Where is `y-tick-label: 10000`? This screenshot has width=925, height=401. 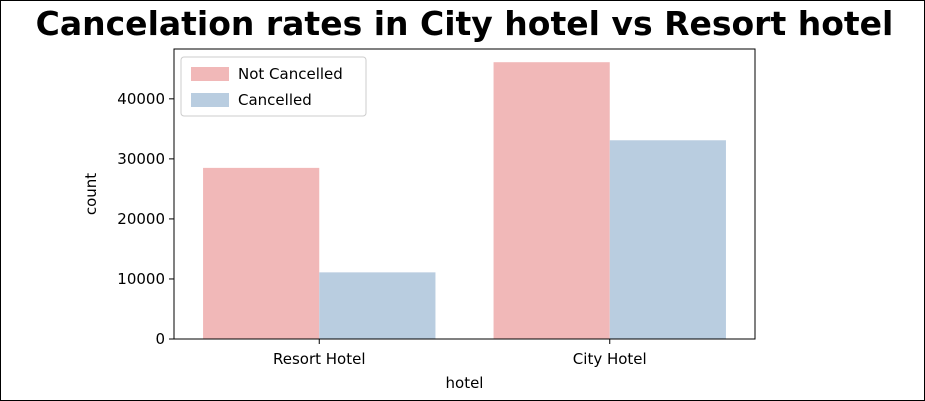 y-tick-label: 10000 is located at coordinates (141, 279).